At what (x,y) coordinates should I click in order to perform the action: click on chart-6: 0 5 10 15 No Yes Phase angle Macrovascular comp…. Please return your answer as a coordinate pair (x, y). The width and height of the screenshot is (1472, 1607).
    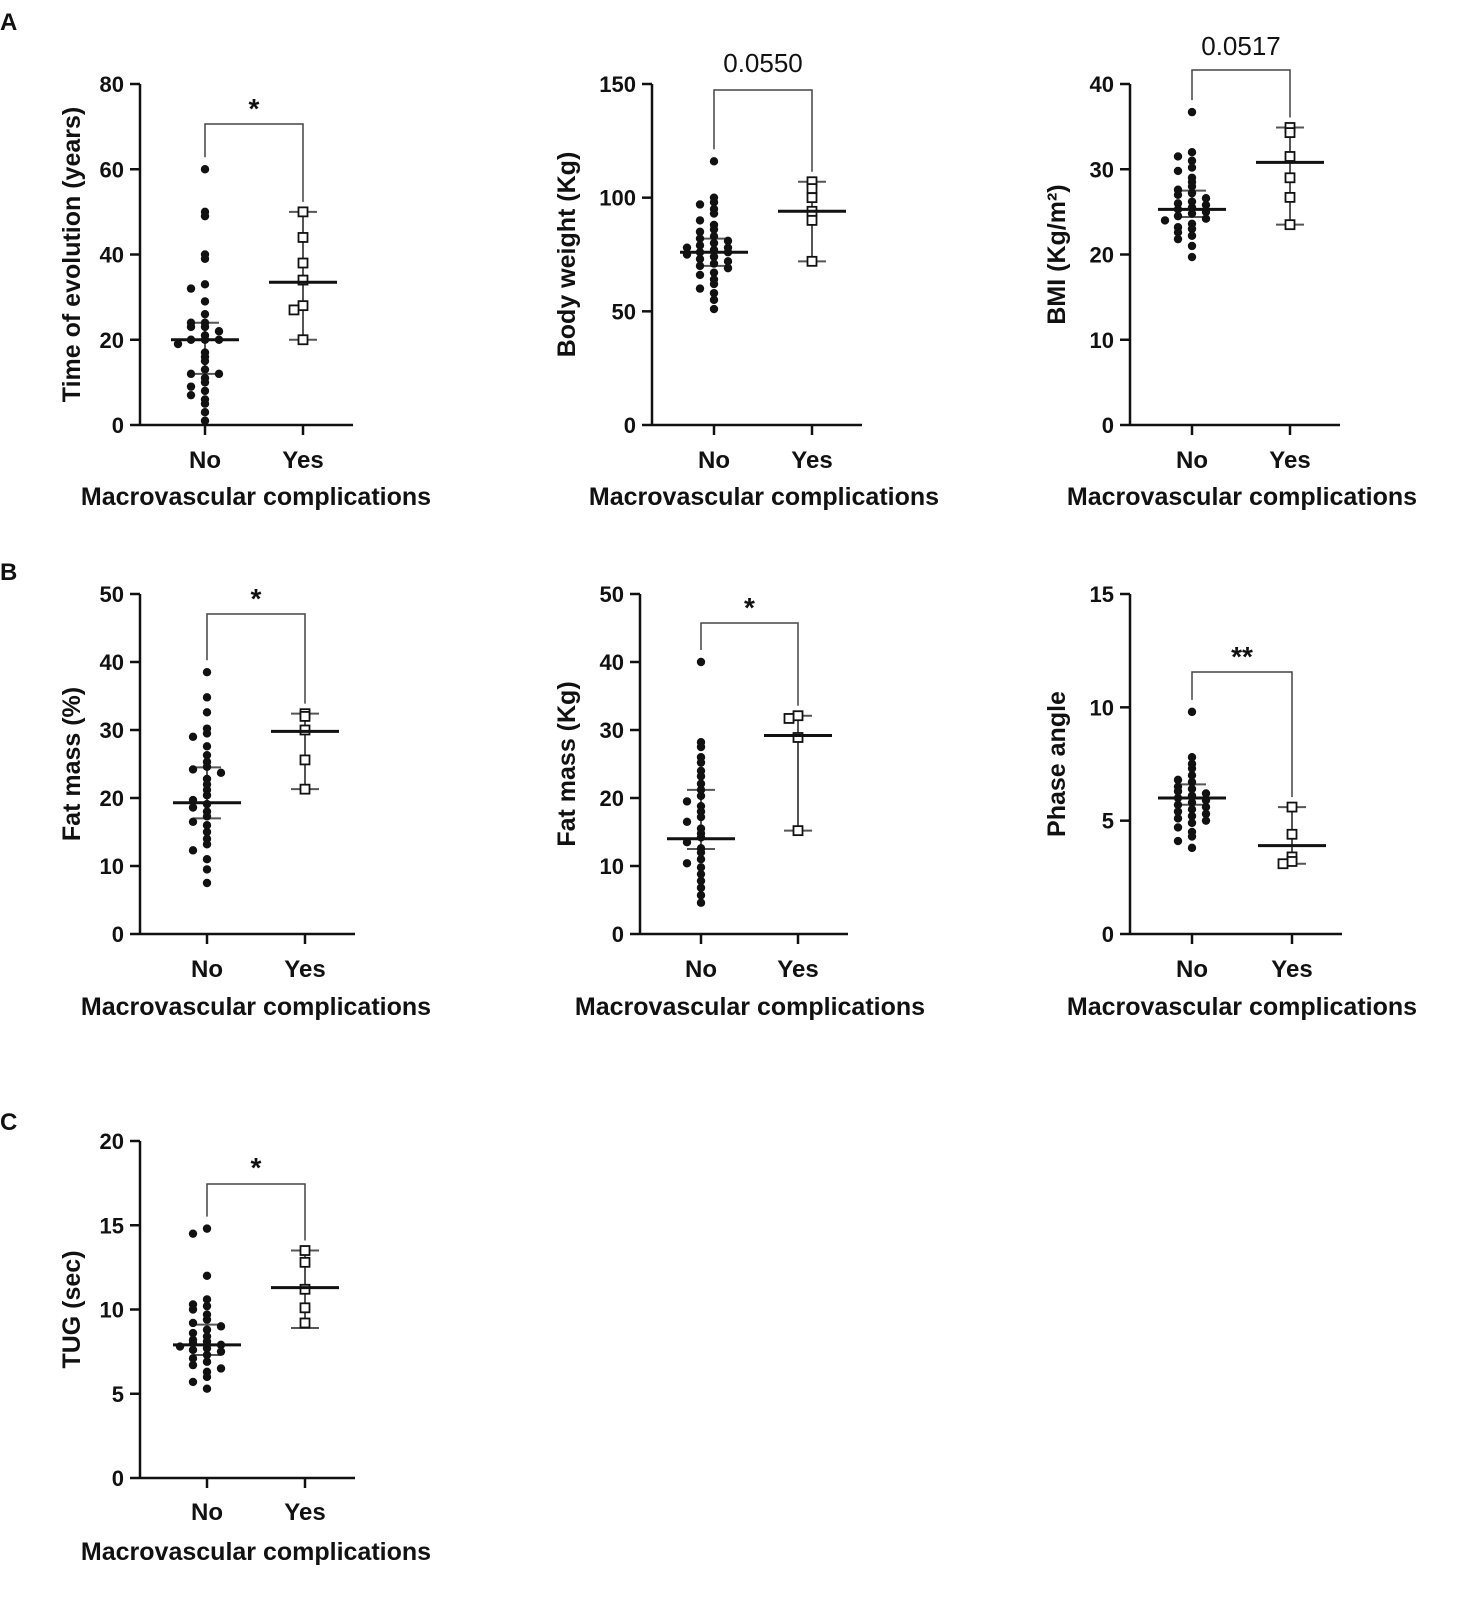
    Looking at the image, I should click on (1230, 801).